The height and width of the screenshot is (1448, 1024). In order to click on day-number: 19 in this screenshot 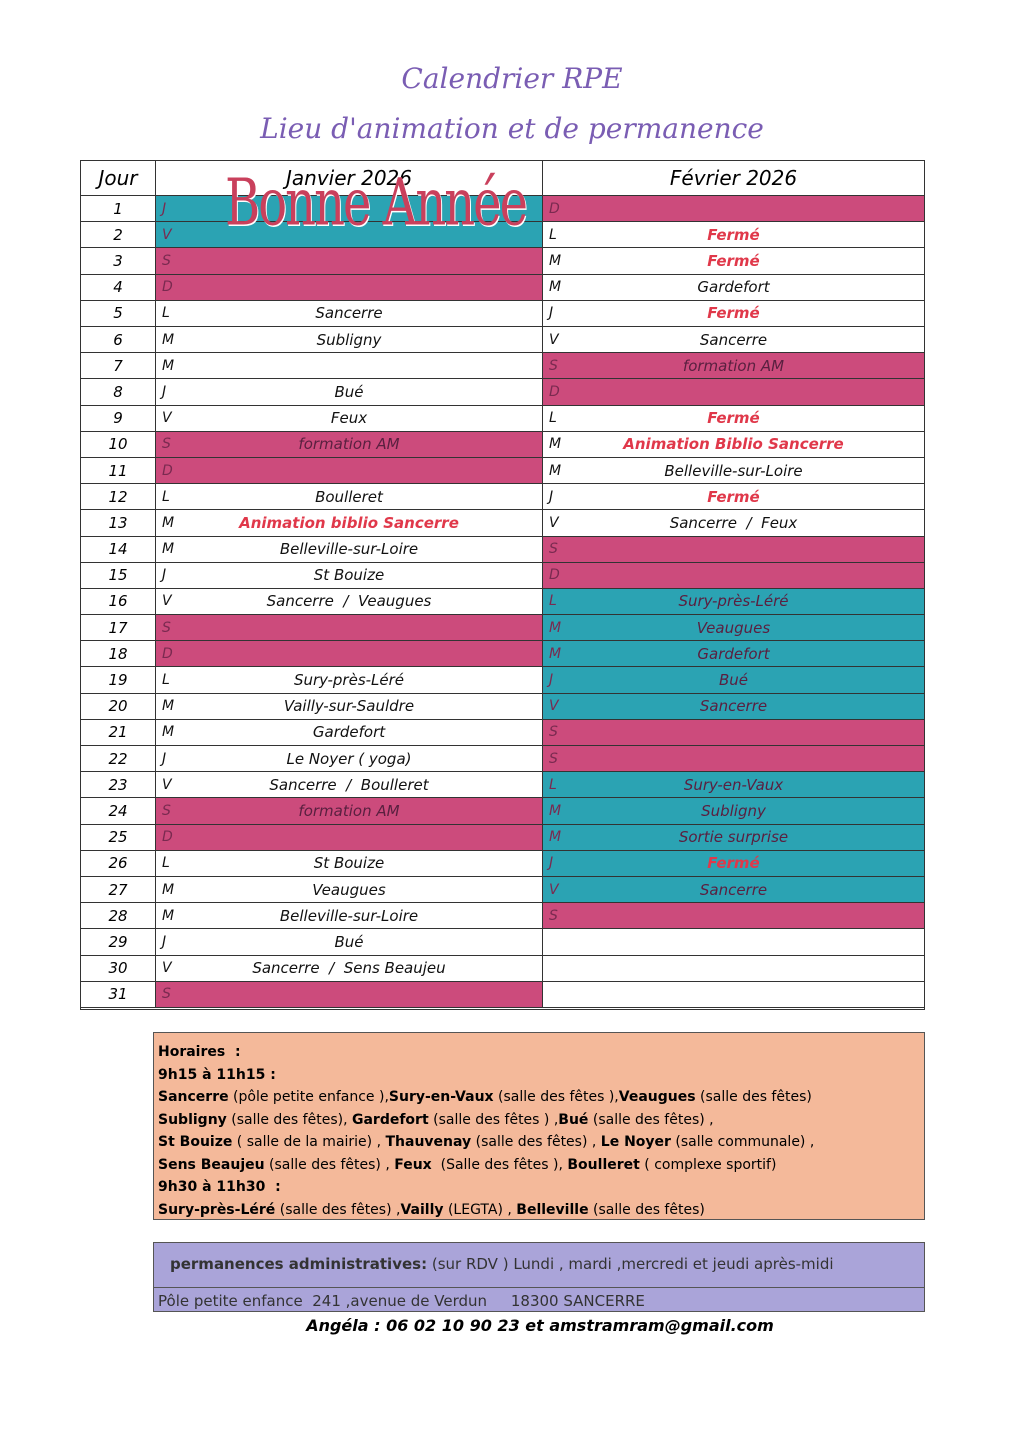, I will do `click(118, 680)`.